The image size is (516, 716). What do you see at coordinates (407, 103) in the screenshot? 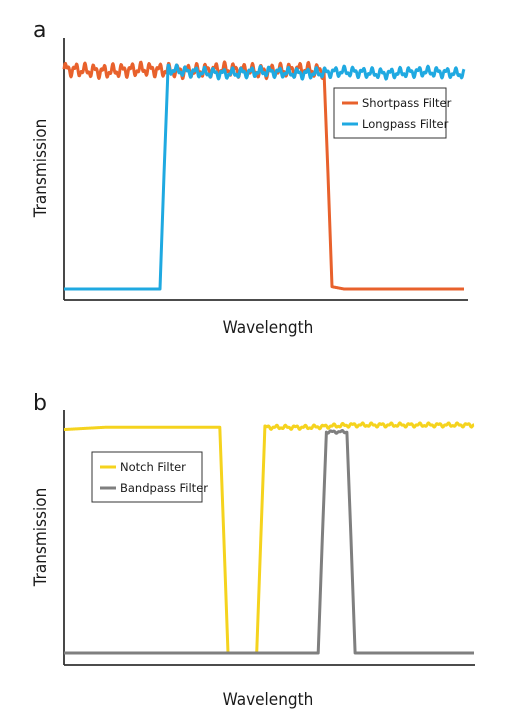
I see `legend-label-shortpass: Shortpass Filter` at bounding box center [407, 103].